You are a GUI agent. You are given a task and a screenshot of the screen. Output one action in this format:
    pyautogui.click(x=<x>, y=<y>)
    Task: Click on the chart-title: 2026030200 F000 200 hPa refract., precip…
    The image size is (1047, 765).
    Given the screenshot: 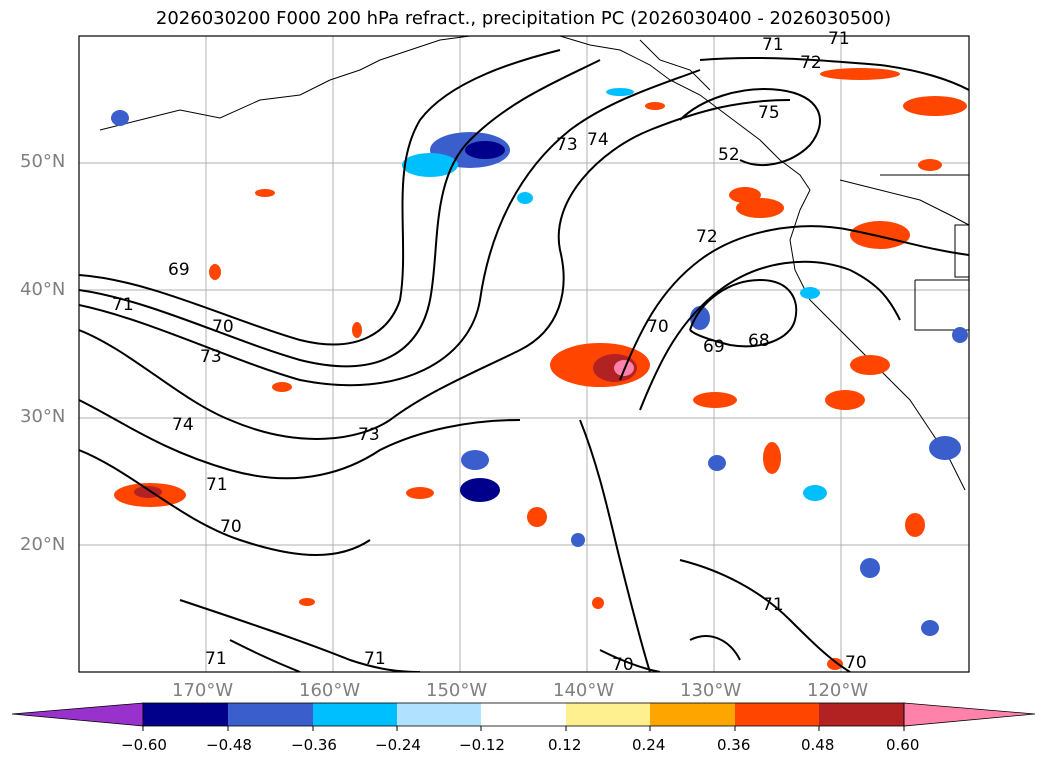 What is the action you would take?
    pyautogui.click(x=523, y=18)
    